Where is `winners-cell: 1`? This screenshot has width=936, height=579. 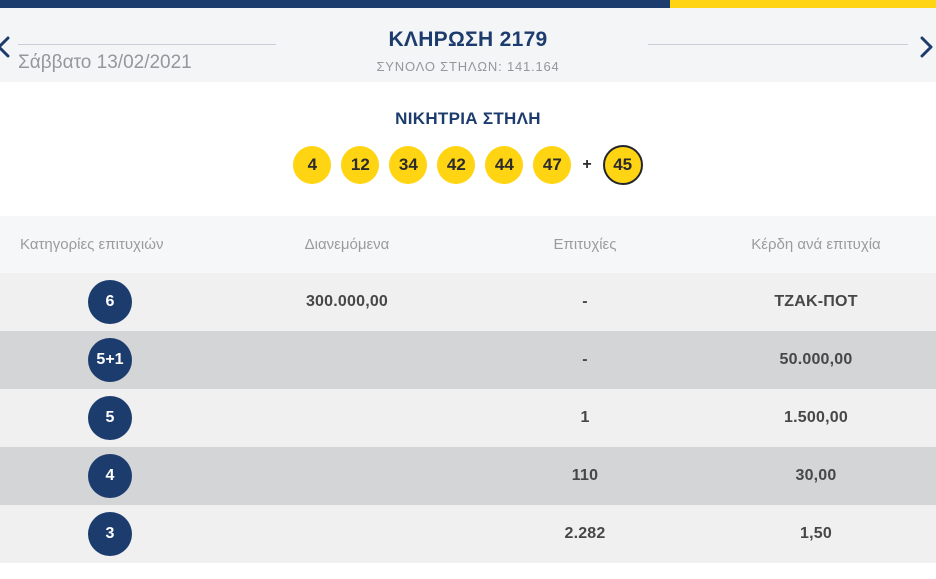
winners-cell: 1 is located at coordinates (585, 417).